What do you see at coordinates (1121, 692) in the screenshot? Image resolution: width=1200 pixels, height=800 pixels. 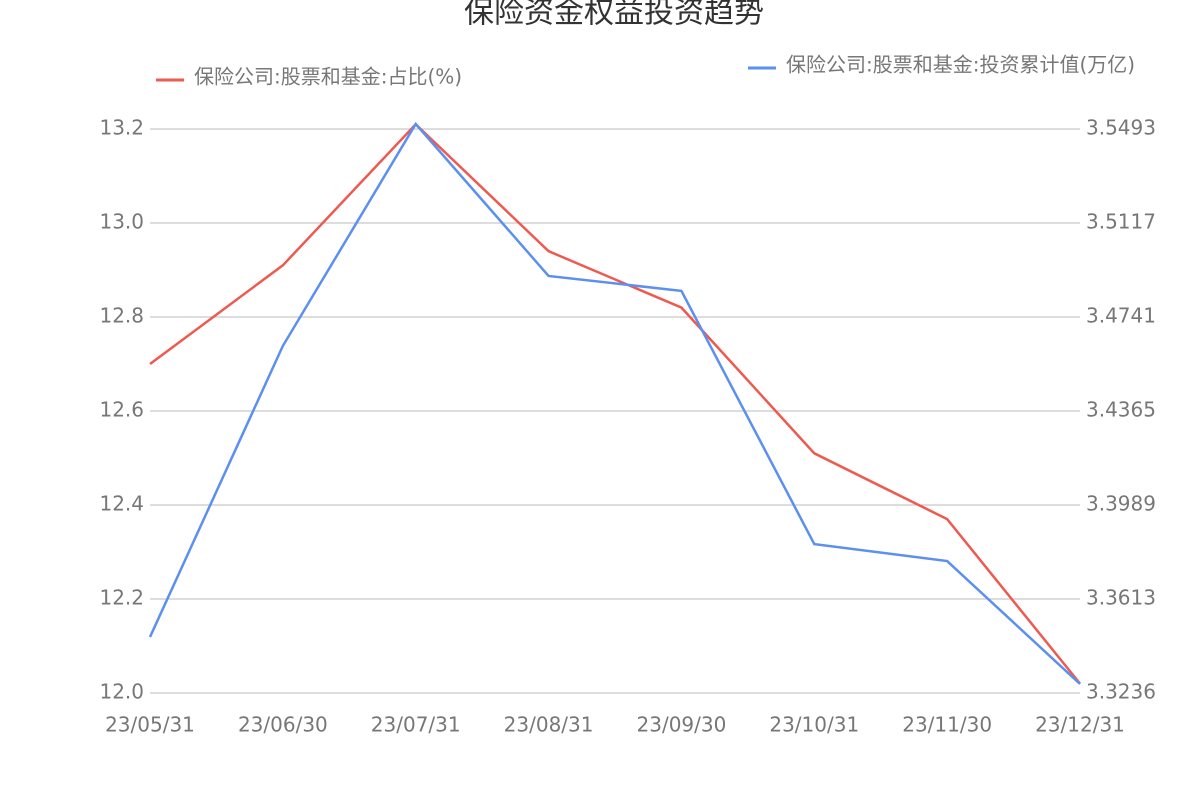 I see `y2-tick-label: 3.3236` at bounding box center [1121, 692].